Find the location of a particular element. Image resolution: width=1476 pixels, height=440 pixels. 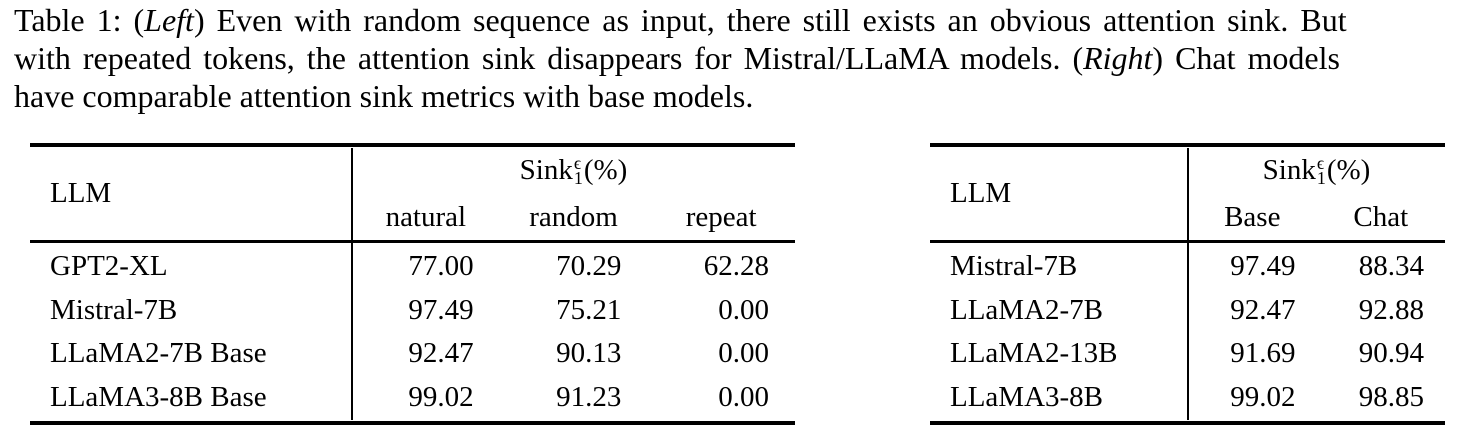

value-base: 91.69 is located at coordinates (1263, 353).